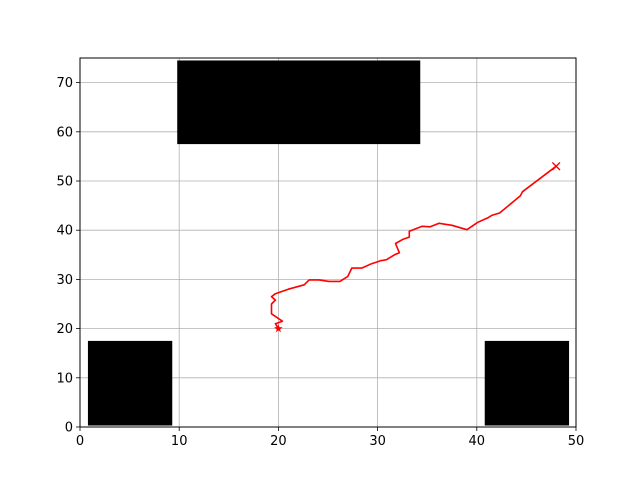  I want to click on y-tick-label: 30, so click(64, 280).